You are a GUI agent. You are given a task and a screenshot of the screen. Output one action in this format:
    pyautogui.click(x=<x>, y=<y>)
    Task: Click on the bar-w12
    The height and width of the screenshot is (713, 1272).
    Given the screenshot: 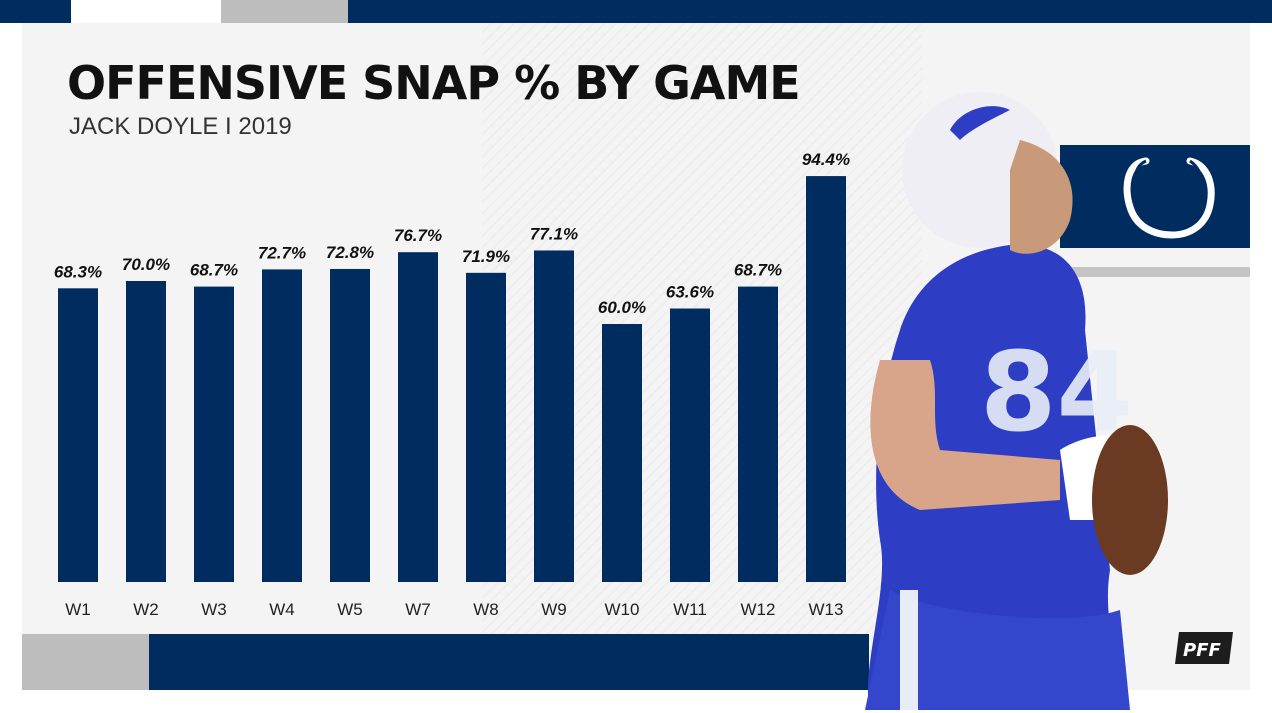 What is the action you would take?
    pyautogui.click(x=758, y=434)
    